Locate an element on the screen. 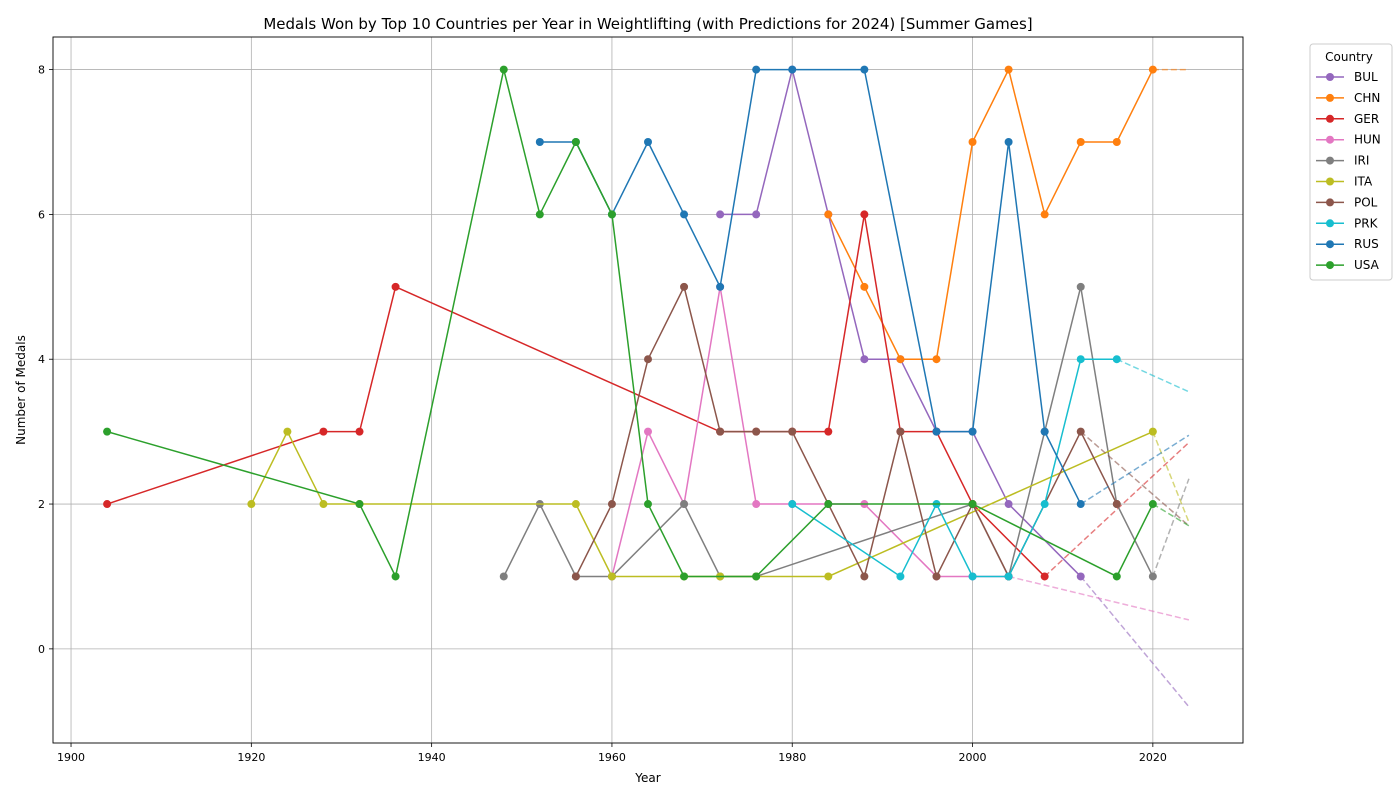 The image size is (1400, 800). legend-item-rus: RUS is located at coordinates (1347, 244).